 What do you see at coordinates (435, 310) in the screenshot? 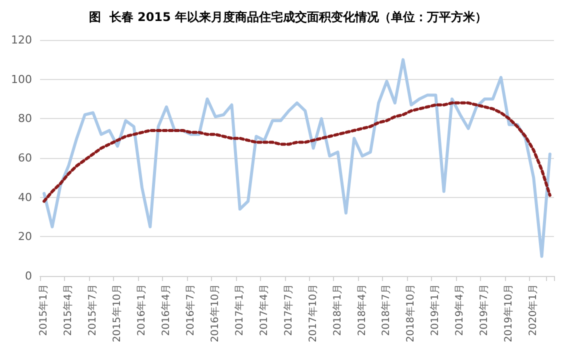
I see `x-tick-label: 2019年1月` at bounding box center [435, 310].